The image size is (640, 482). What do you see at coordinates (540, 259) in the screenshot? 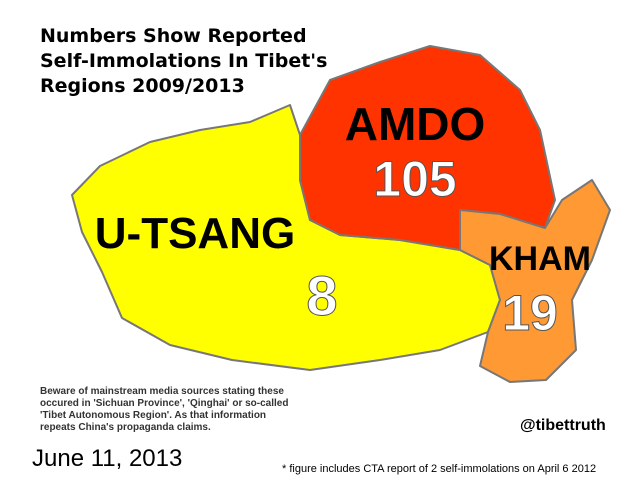
I see `region-name: KHAM` at bounding box center [540, 259].